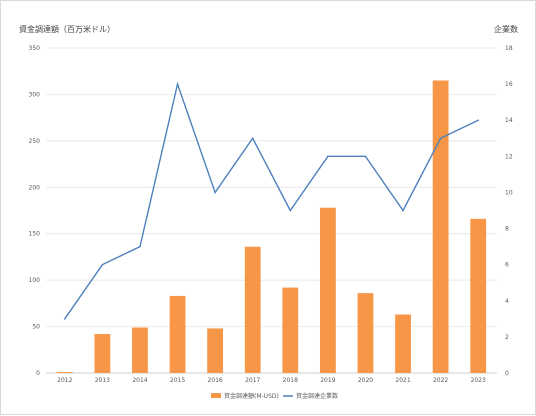 This screenshot has height=416, width=536. I want to click on left-tick-label: 350, so click(35, 48).